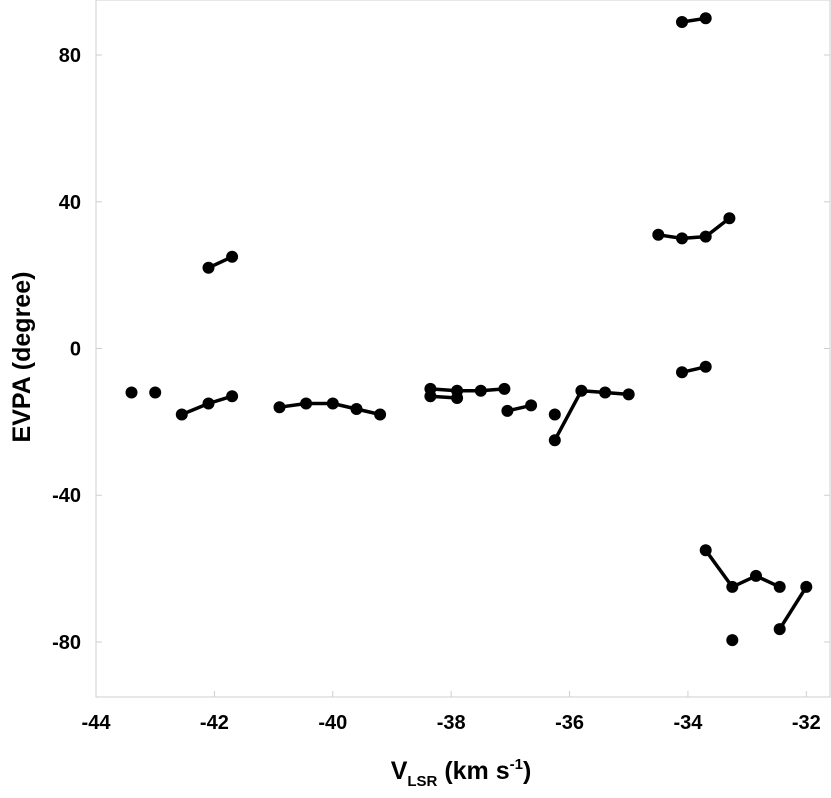  I want to click on y-tick-label: 0, so click(75, 350).